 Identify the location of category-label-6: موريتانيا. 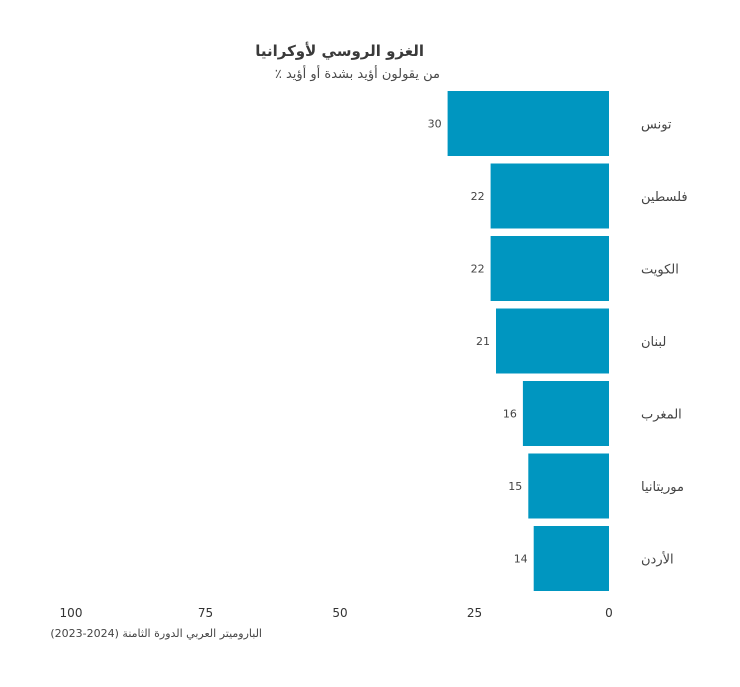
(662, 487).